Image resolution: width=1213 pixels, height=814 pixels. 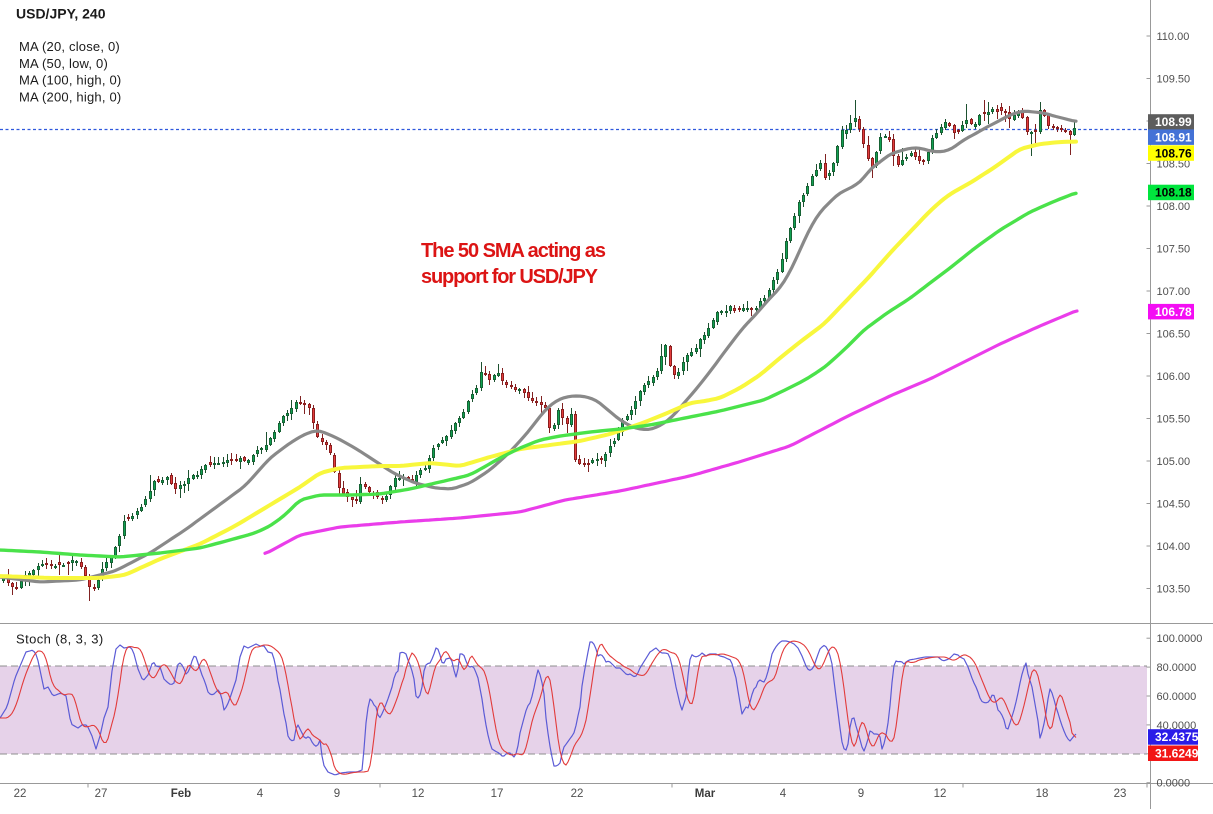 What do you see at coordinates (705, 794) in the screenshot?
I see `svg-text: Mar` at bounding box center [705, 794].